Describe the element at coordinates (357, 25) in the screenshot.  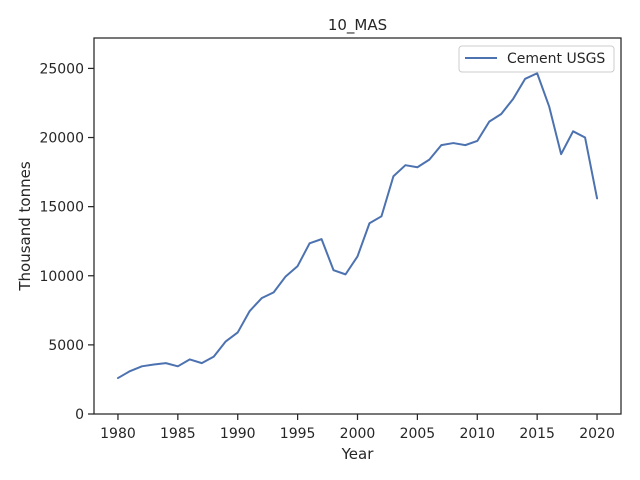
I see `chart-title: 10_MAS` at that location.